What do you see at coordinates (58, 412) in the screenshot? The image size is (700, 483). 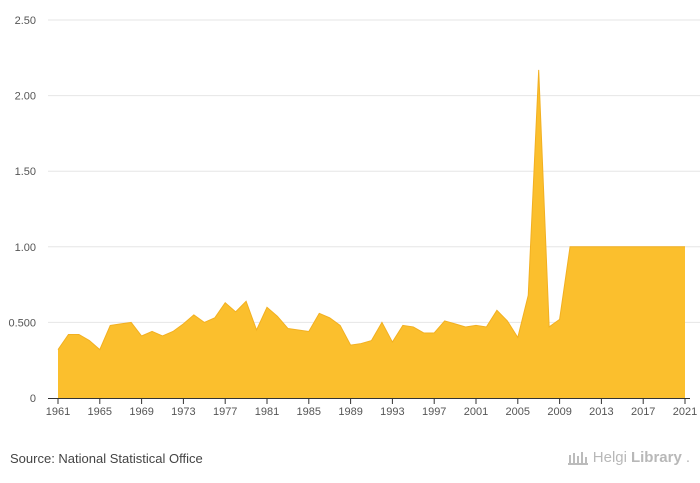 I see `x-tick-label: 1961` at bounding box center [58, 412].